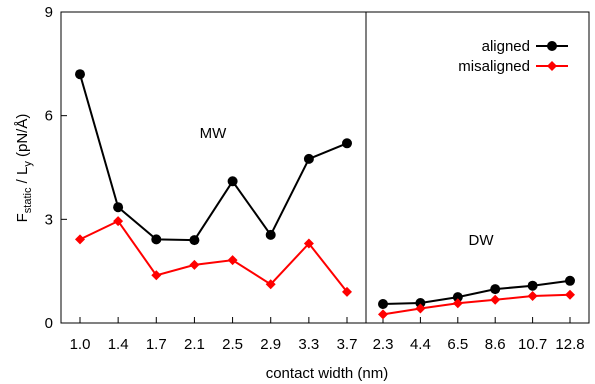  Describe the element at coordinates (49, 12) in the screenshot. I see `y-tick-label: 9` at that location.